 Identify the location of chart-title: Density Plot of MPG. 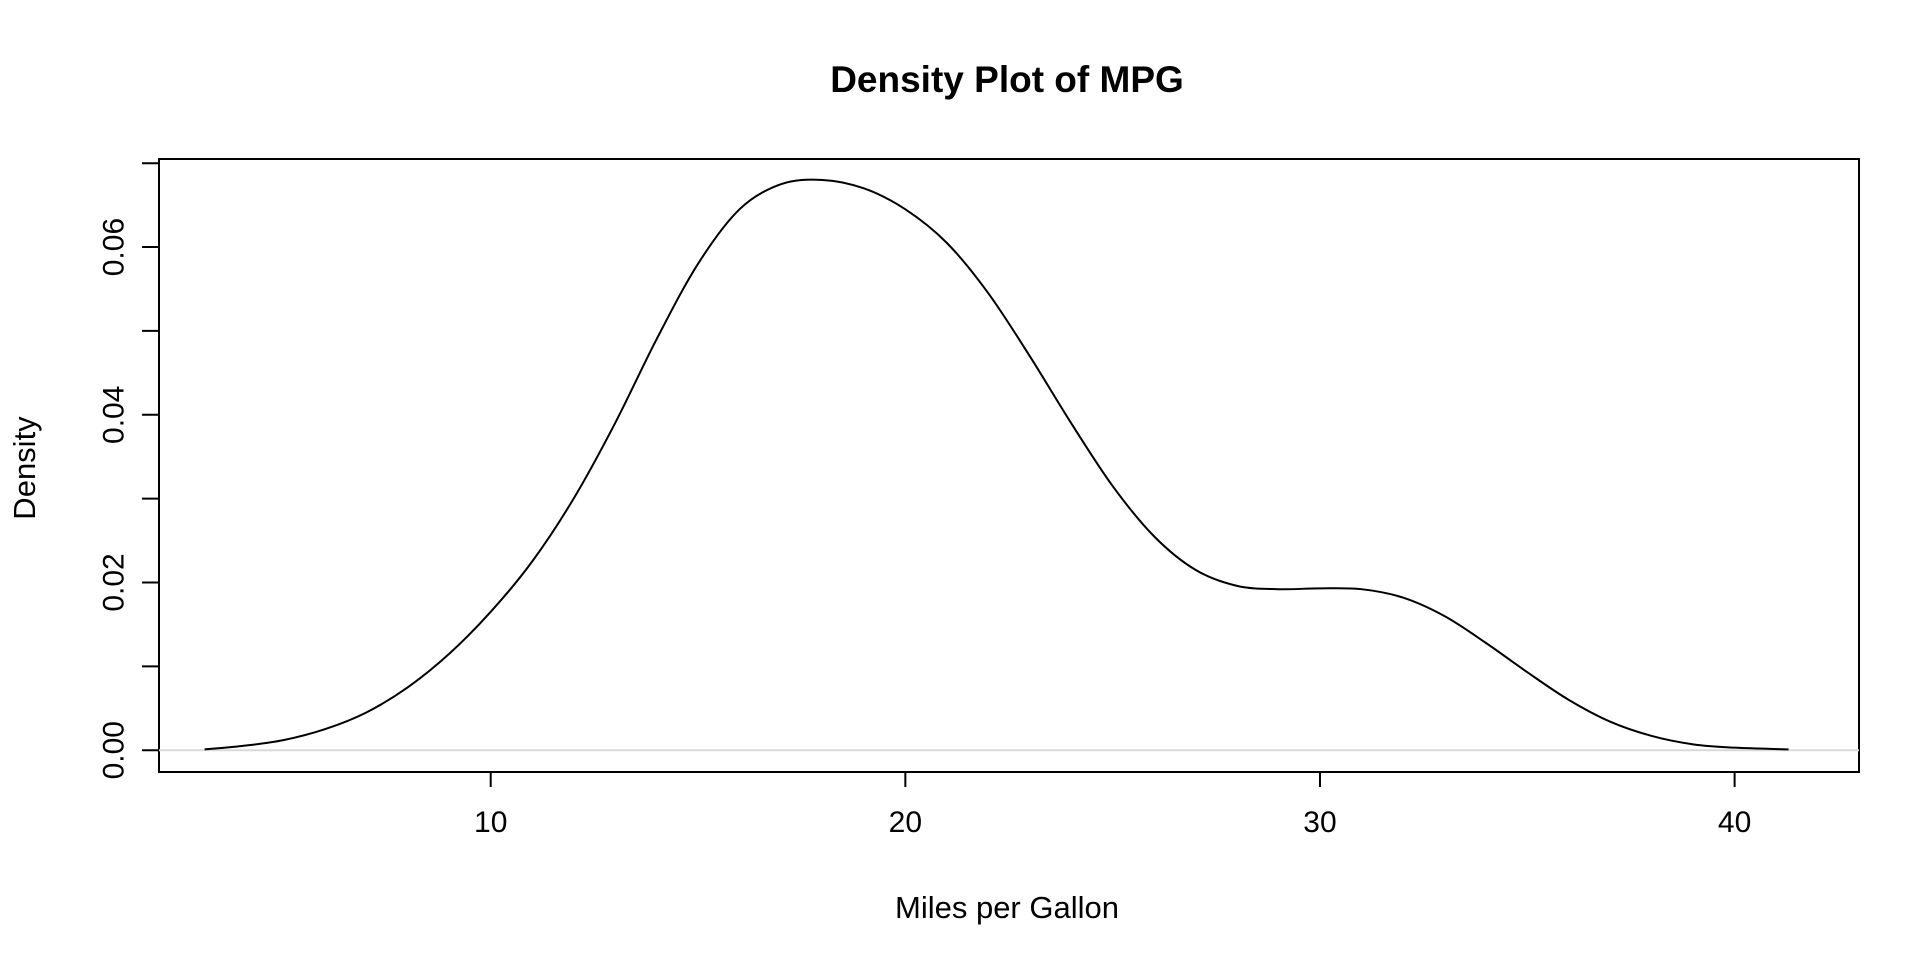
(1007, 79).